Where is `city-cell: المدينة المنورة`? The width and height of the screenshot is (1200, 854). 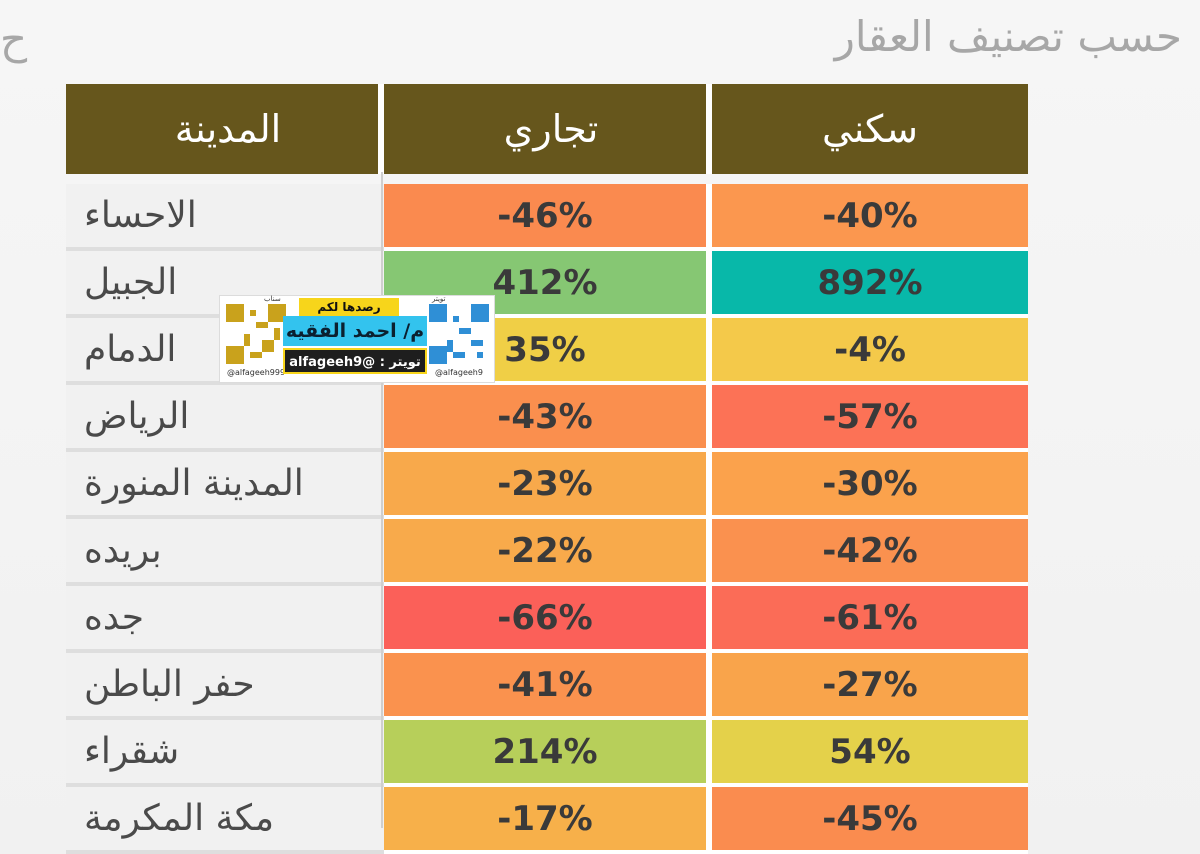 city-cell: المدينة المنورة is located at coordinates (225, 485).